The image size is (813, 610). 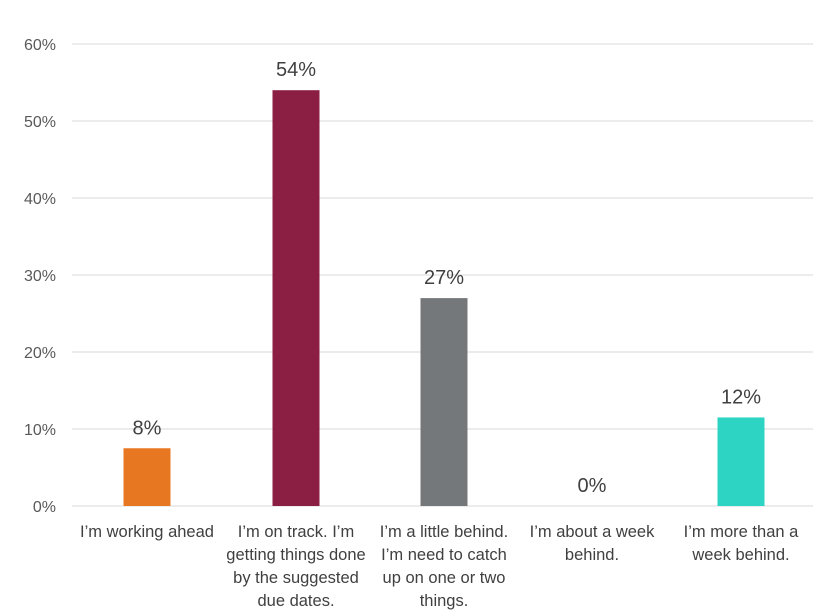 What do you see at coordinates (40, 122) in the screenshot?
I see `y-tick-label: 50%` at bounding box center [40, 122].